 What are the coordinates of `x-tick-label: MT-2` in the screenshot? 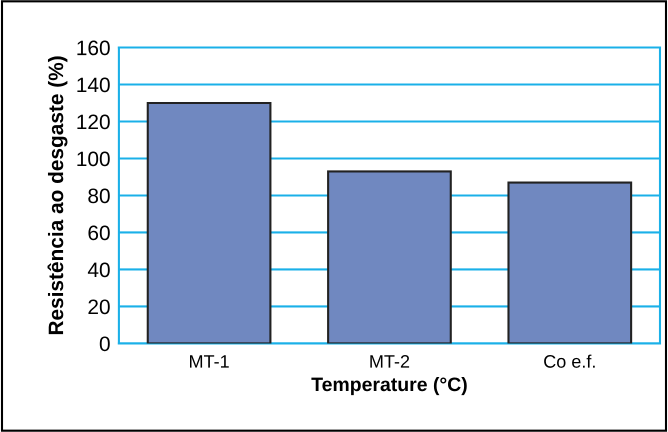 It's located at (390, 361).